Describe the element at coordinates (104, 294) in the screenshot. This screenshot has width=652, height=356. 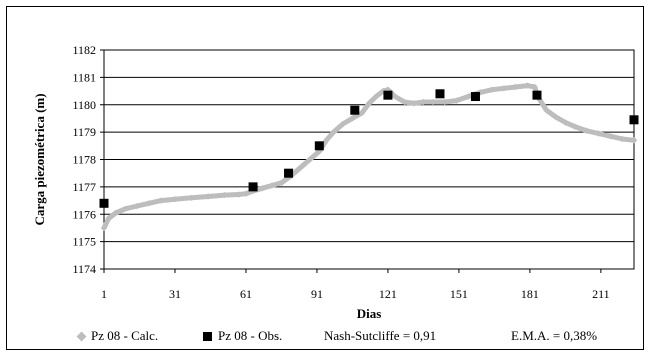
I see `x-tick-label: 1` at that location.